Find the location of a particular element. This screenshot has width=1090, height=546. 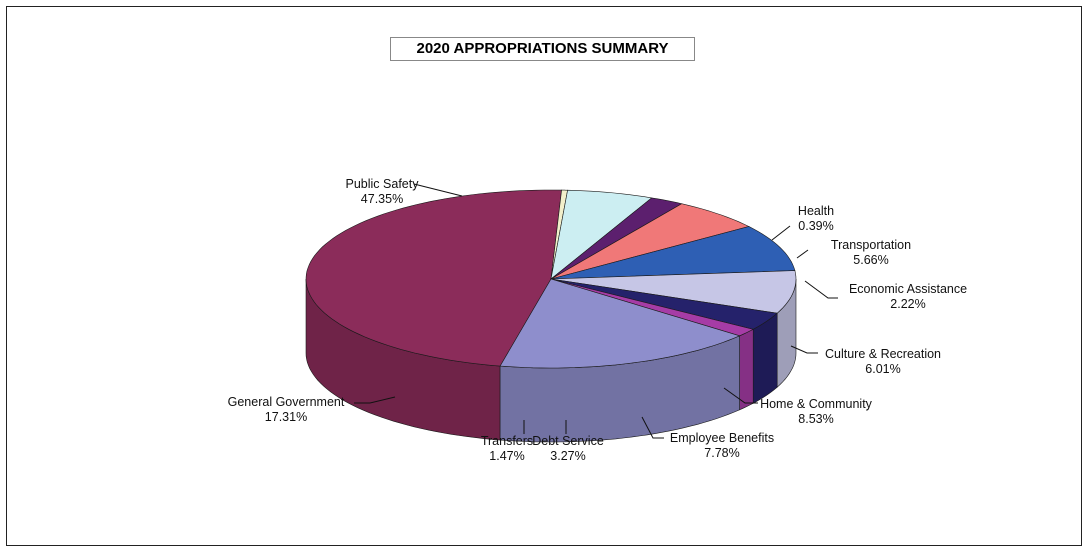

slice-label-percent: 8.53% is located at coordinates (816, 419).